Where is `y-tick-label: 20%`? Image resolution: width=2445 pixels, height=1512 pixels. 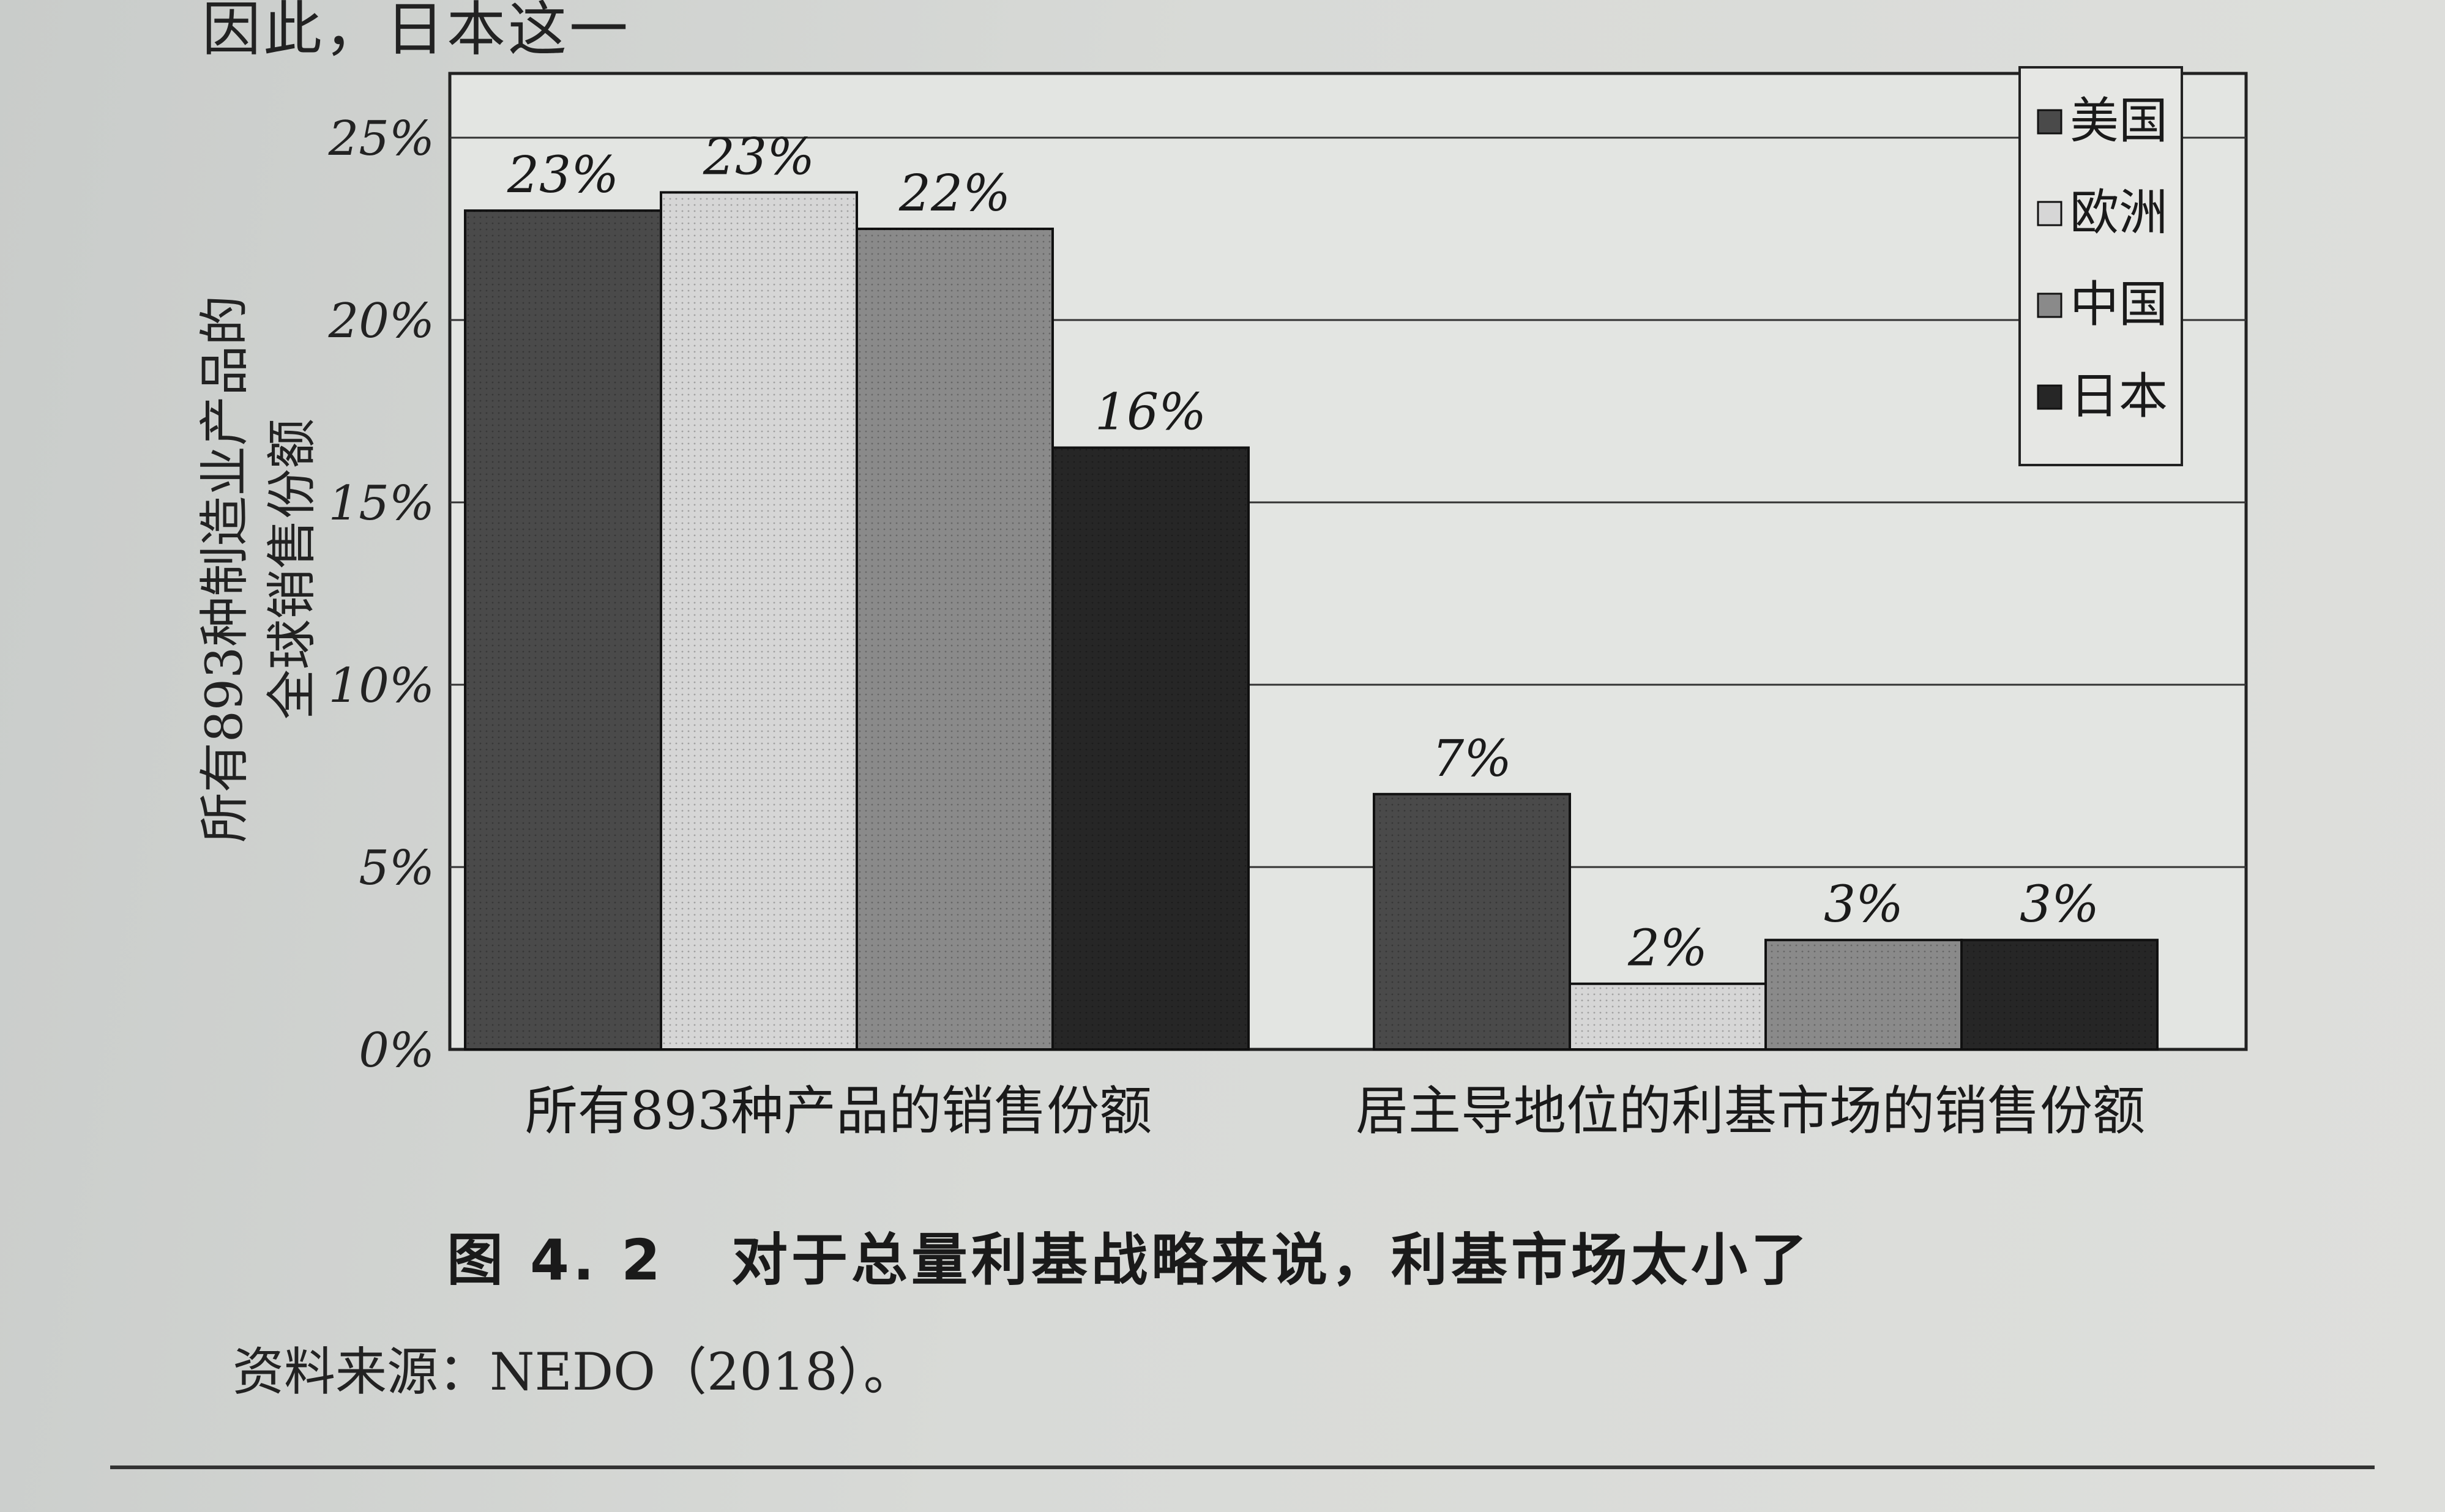
y-tick-label: 20% is located at coordinates (381, 321).